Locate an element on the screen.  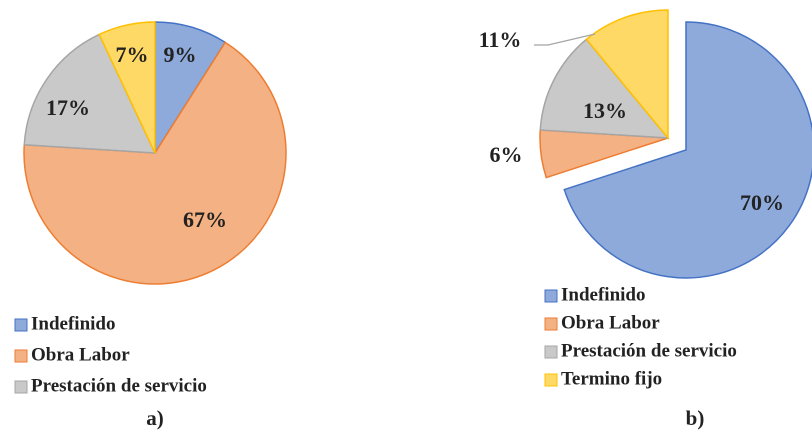
caption: b) is located at coordinates (695, 418).